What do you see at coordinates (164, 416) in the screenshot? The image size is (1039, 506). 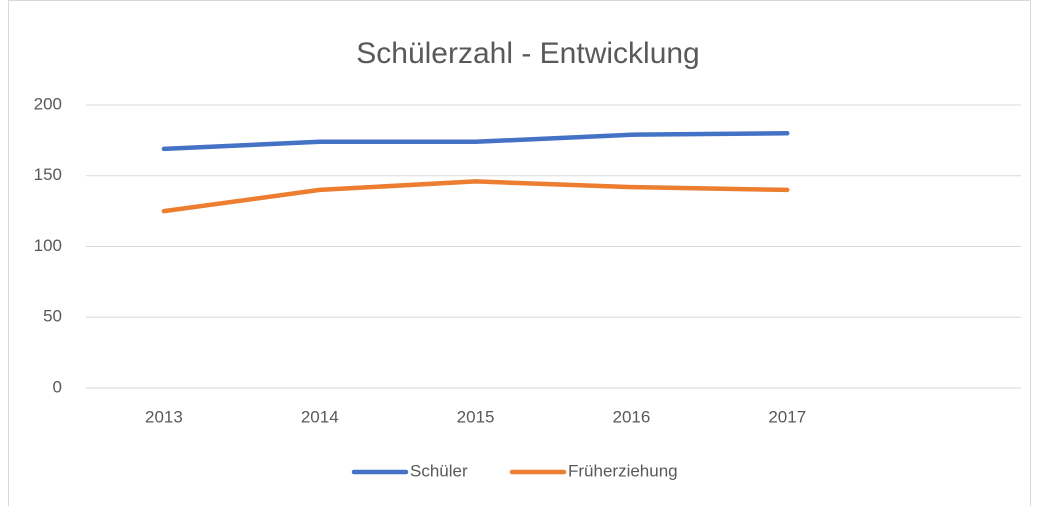 I see `x-tick-label: 2013` at bounding box center [164, 416].